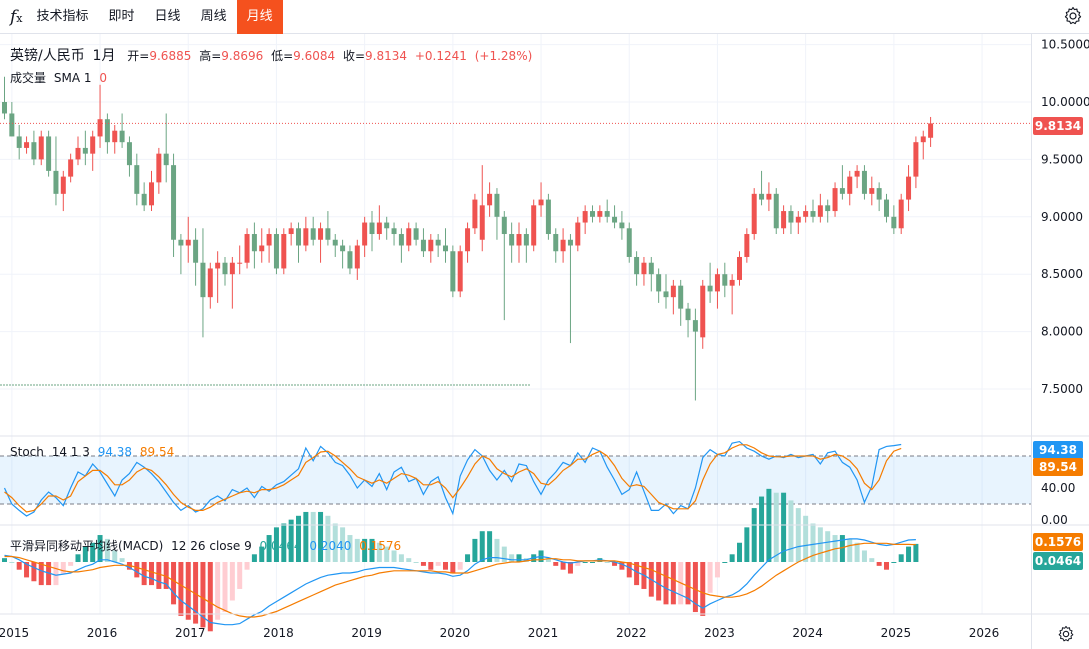  I want to click on time-tick-label: 2021, so click(543, 633).